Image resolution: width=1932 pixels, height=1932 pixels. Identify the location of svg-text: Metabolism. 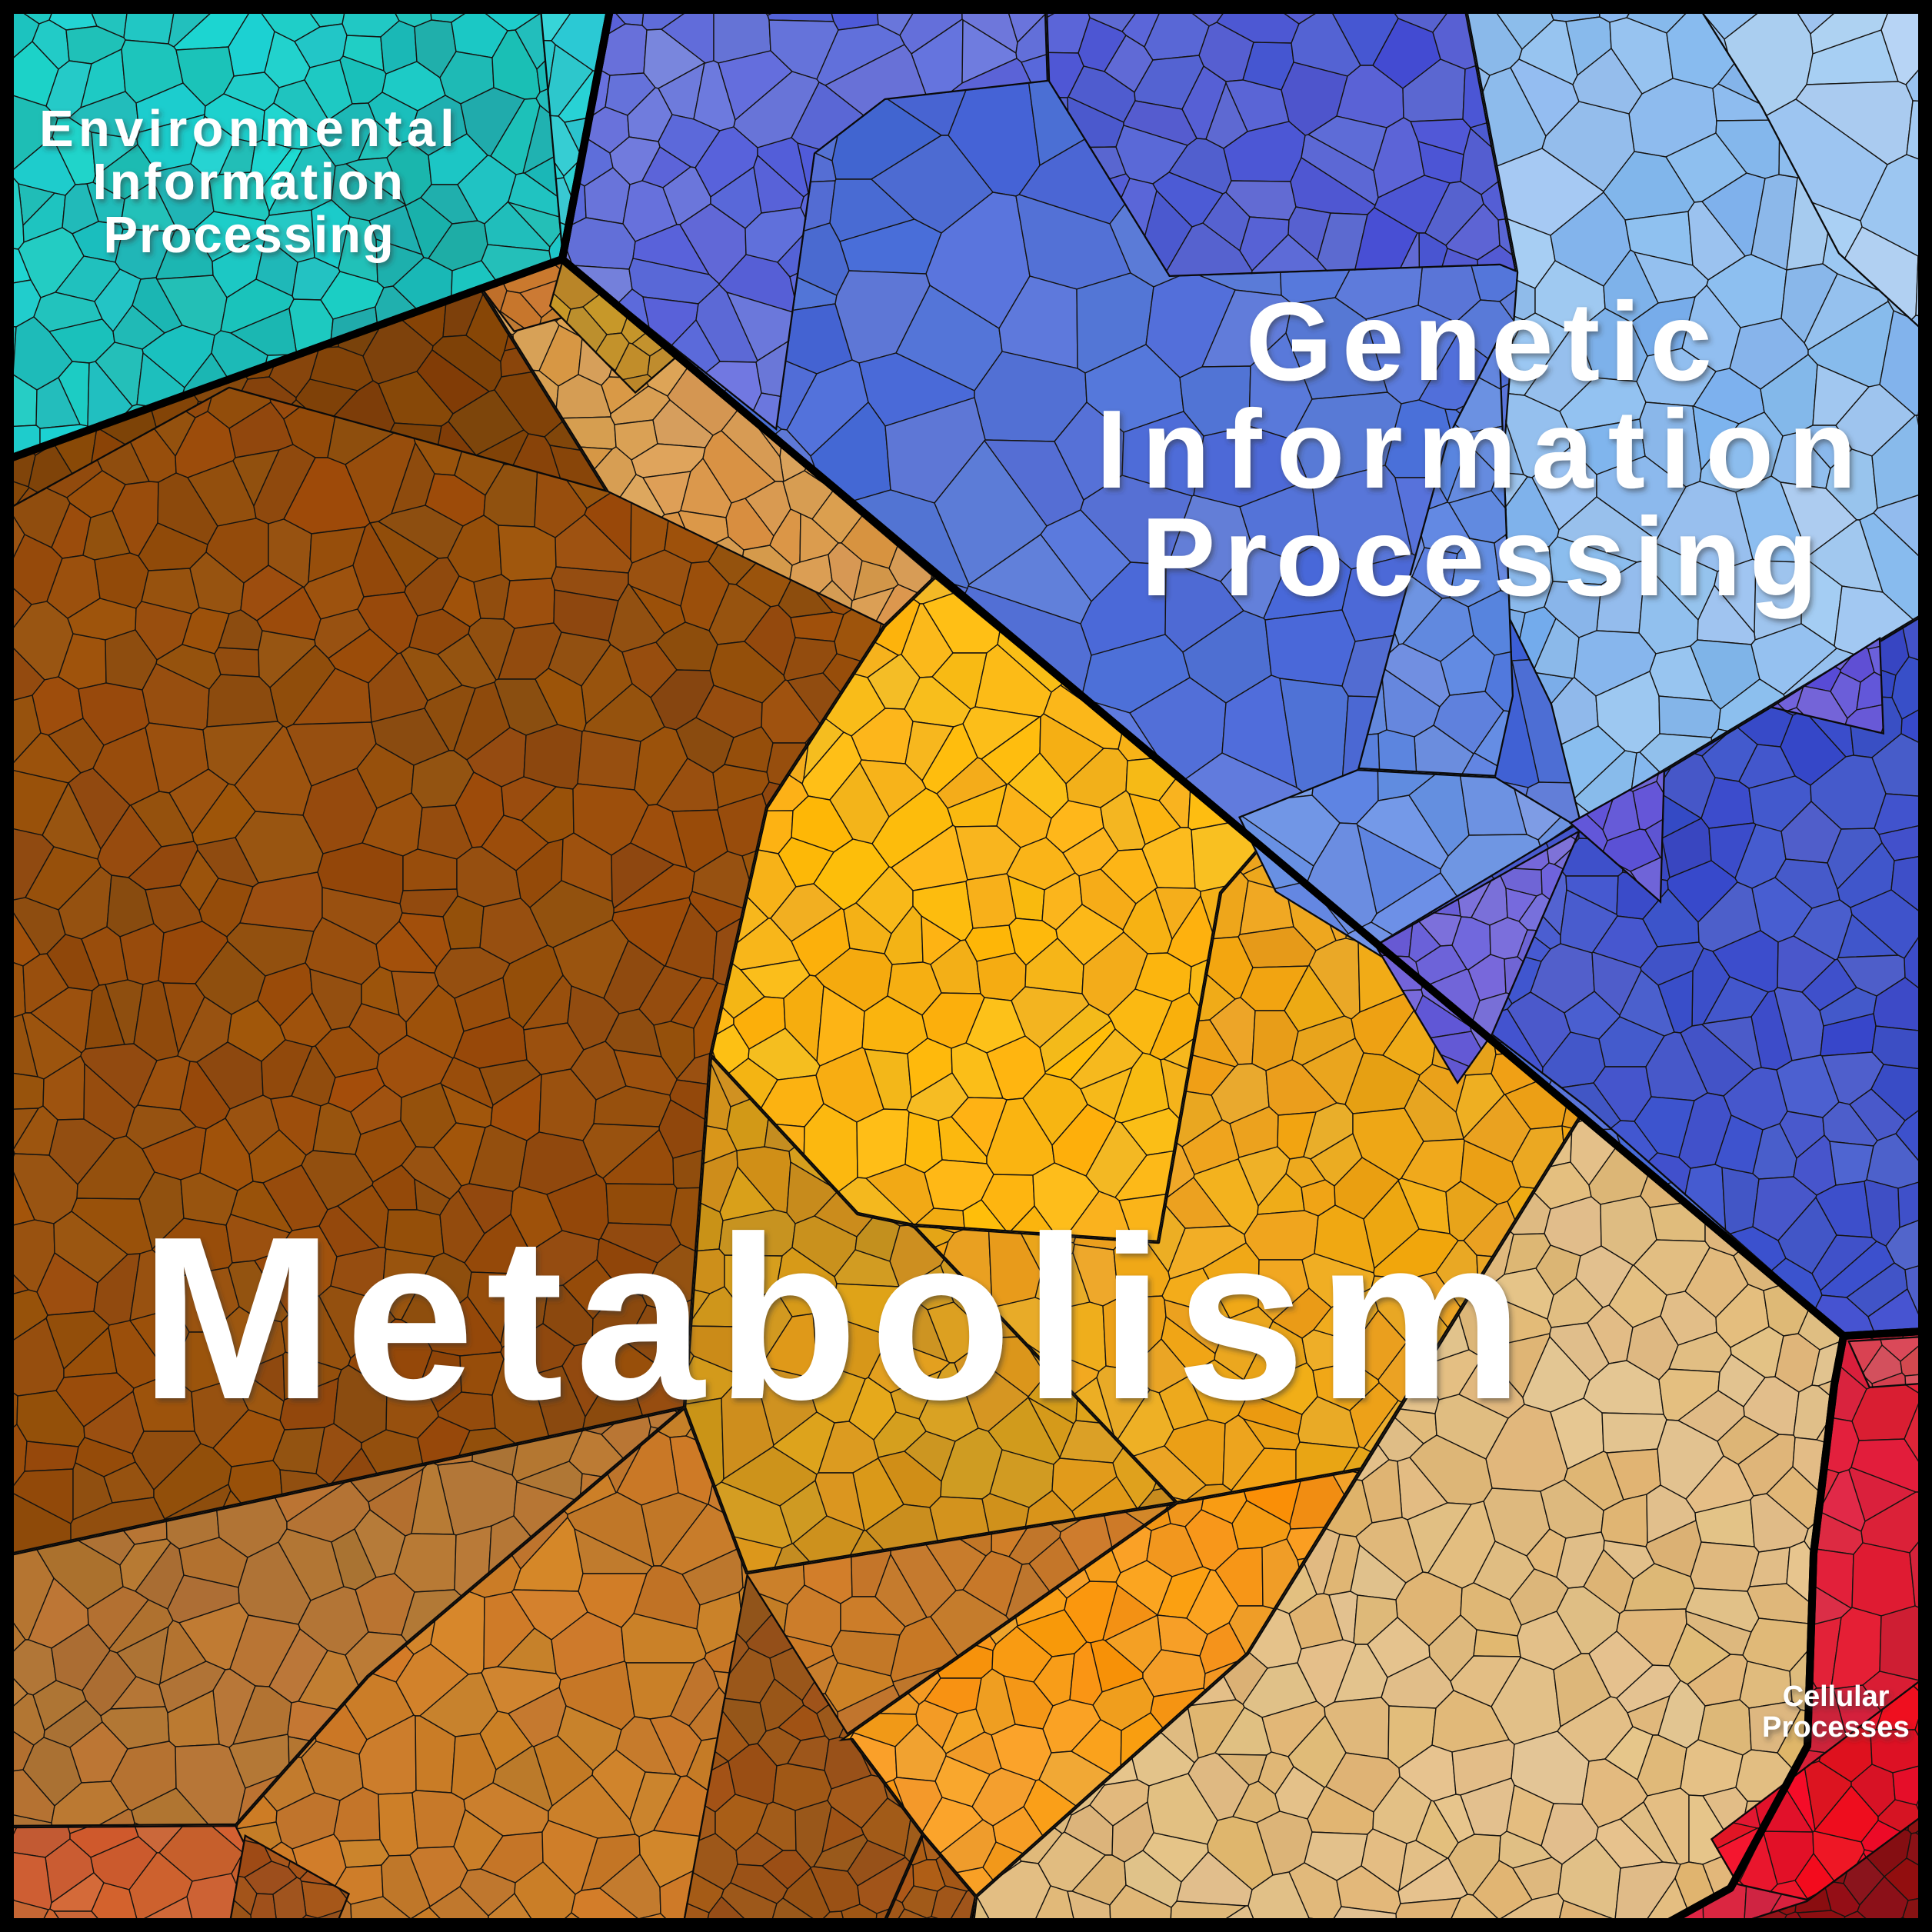
(837, 1317).